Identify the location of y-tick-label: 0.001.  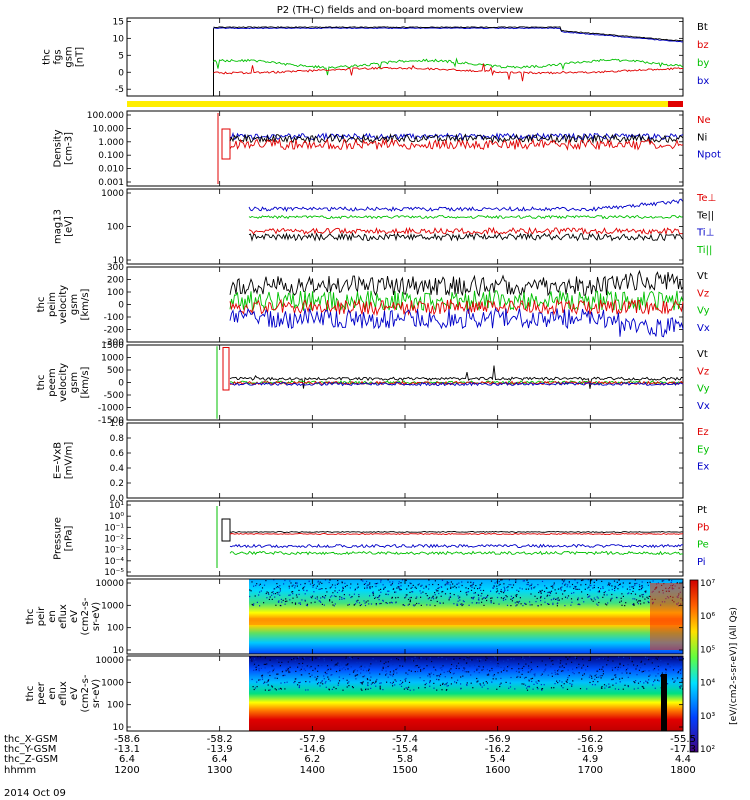
(111, 183).